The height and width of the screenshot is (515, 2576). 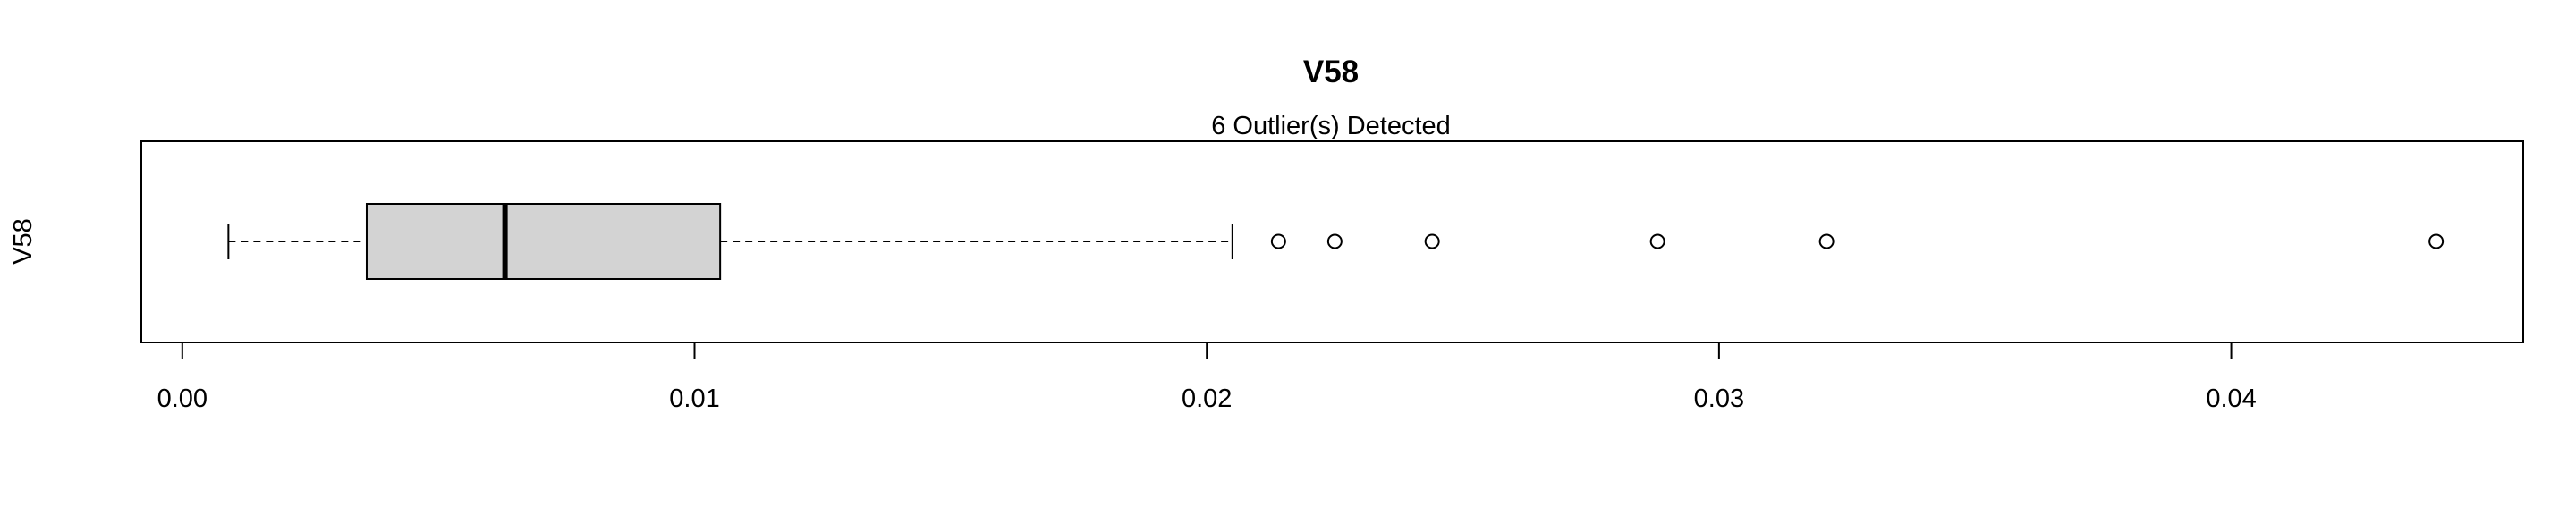 What do you see at coordinates (694, 399) in the screenshot?
I see `x-tick-label: 0.01` at bounding box center [694, 399].